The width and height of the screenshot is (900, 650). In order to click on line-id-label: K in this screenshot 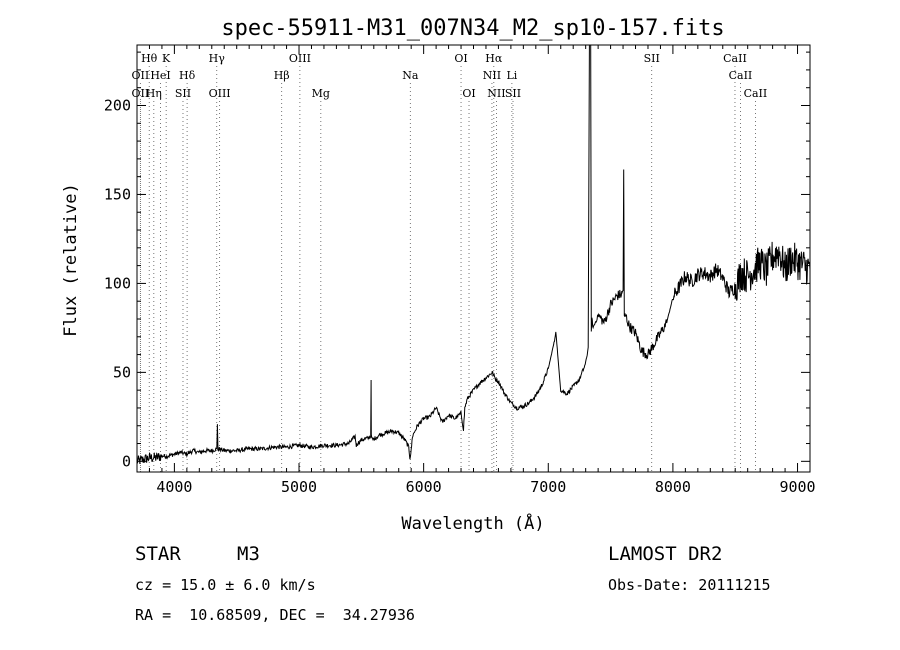, I will do `click(166, 58)`.